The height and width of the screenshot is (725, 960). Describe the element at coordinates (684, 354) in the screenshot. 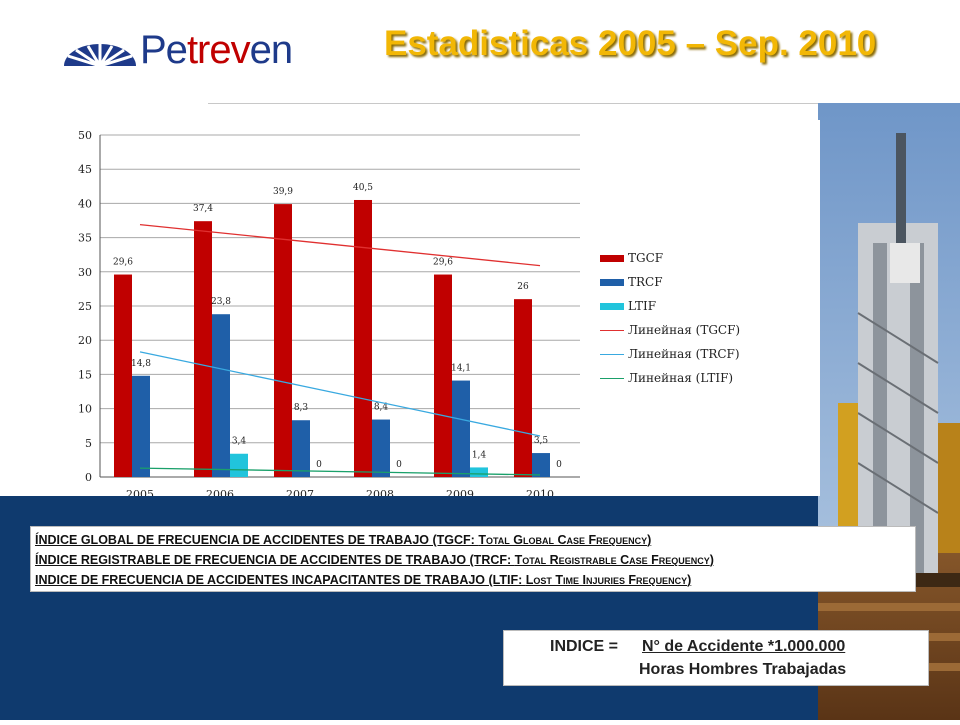

I see `legend-label: Линейная (TRCF)` at that location.